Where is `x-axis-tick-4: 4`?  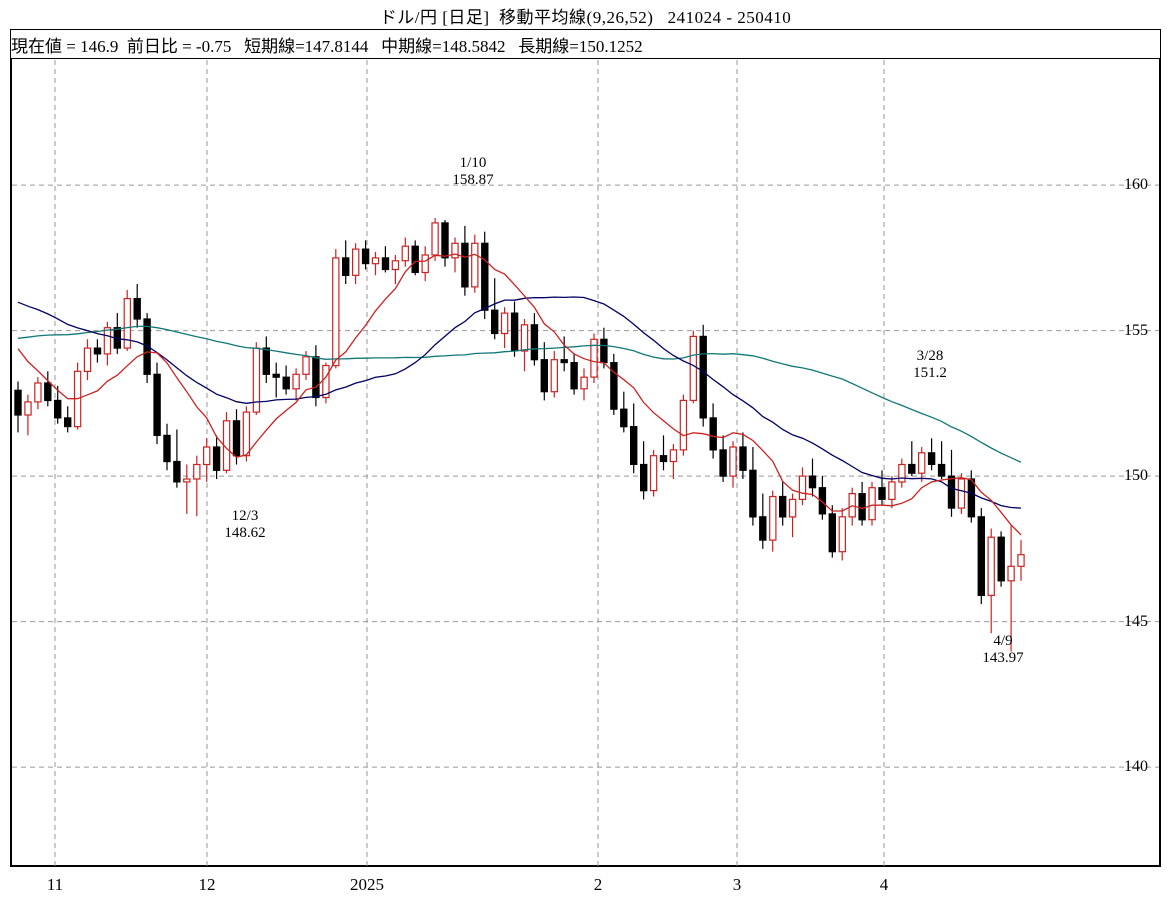
x-axis-tick-4: 4 is located at coordinates (884, 884).